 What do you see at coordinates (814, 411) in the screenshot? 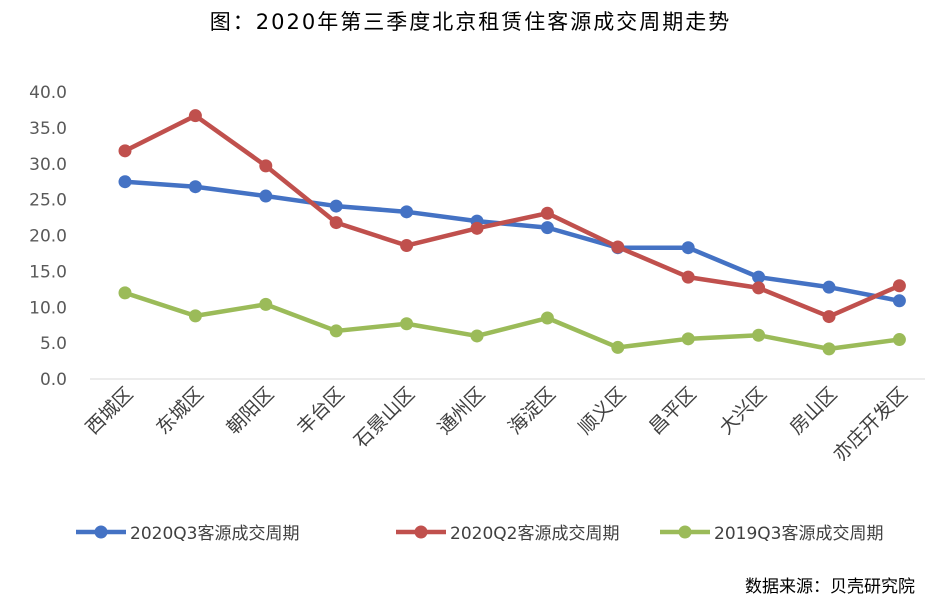
I see `x-category-label: 房山区` at bounding box center [814, 411].